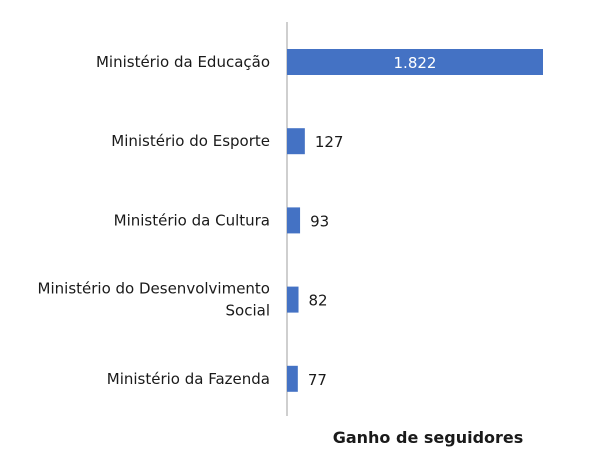  What do you see at coordinates (183, 62) in the screenshot?
I see `category-label: Ministério da Educação` at bounding box center [183, 62].